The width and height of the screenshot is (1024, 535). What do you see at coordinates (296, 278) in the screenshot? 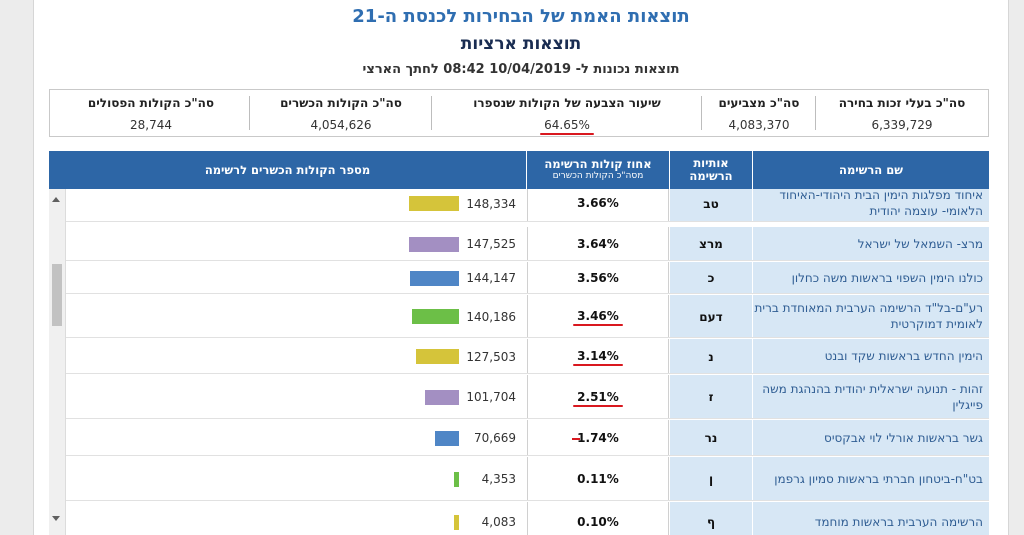
I see `party-votes-cell: 144,147` at bounding box center [296, 278].